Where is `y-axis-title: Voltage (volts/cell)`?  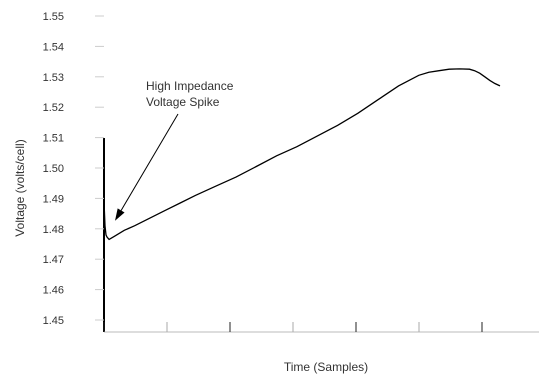 y-axis-title: Voltage (volts/cell) is located at coordinates (20, 187).